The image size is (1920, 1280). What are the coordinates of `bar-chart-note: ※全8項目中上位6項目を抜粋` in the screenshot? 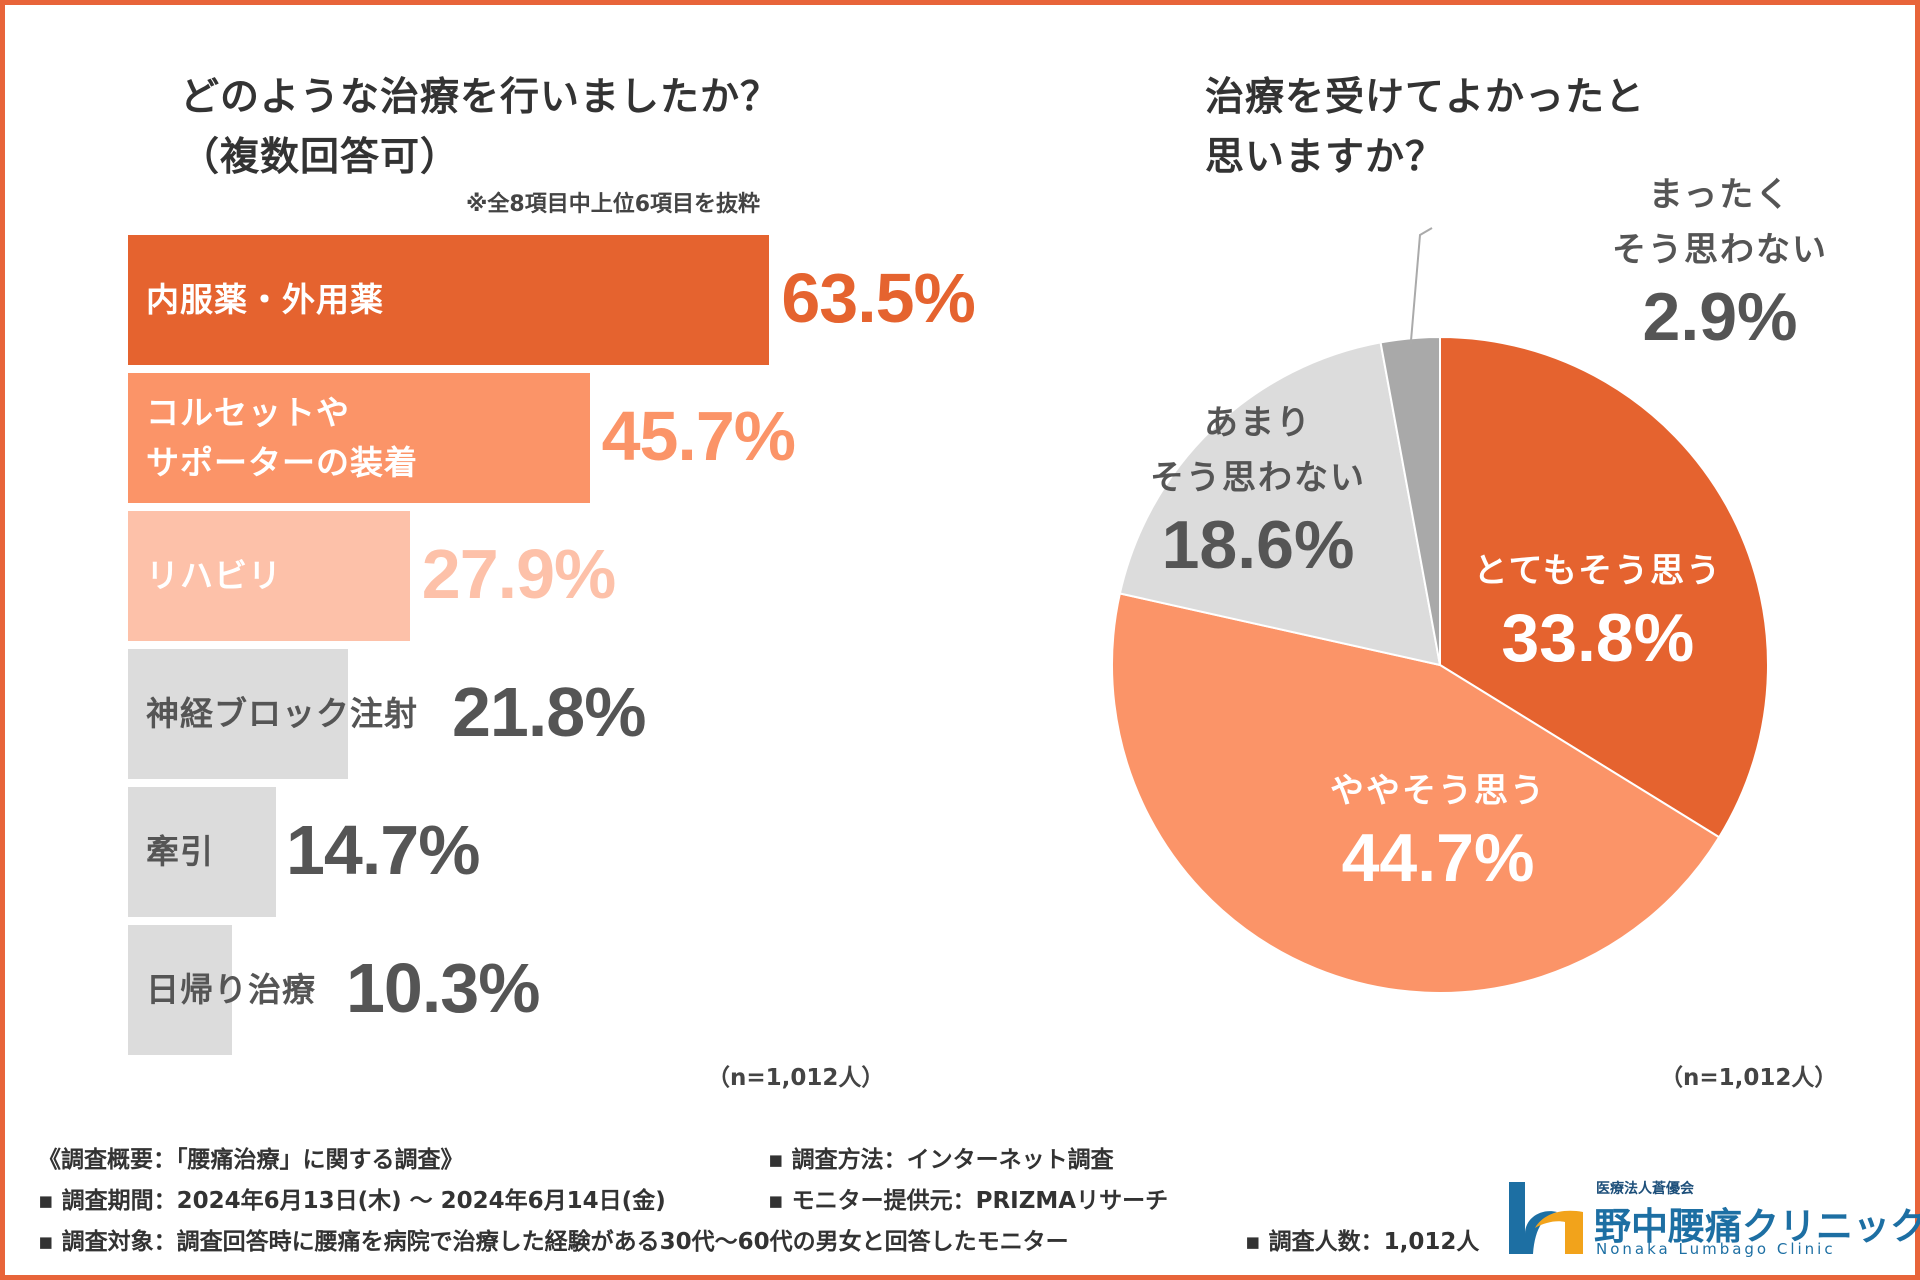 It's located at (613, 204).